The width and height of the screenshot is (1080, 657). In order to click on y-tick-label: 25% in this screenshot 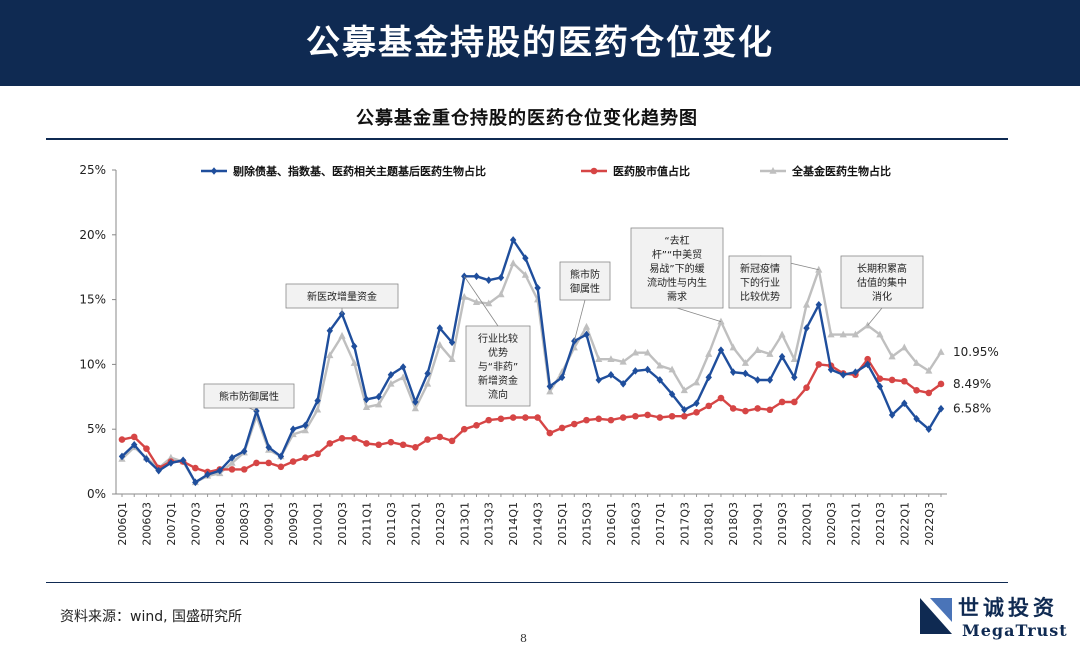, I will do `click(92, 170)`.